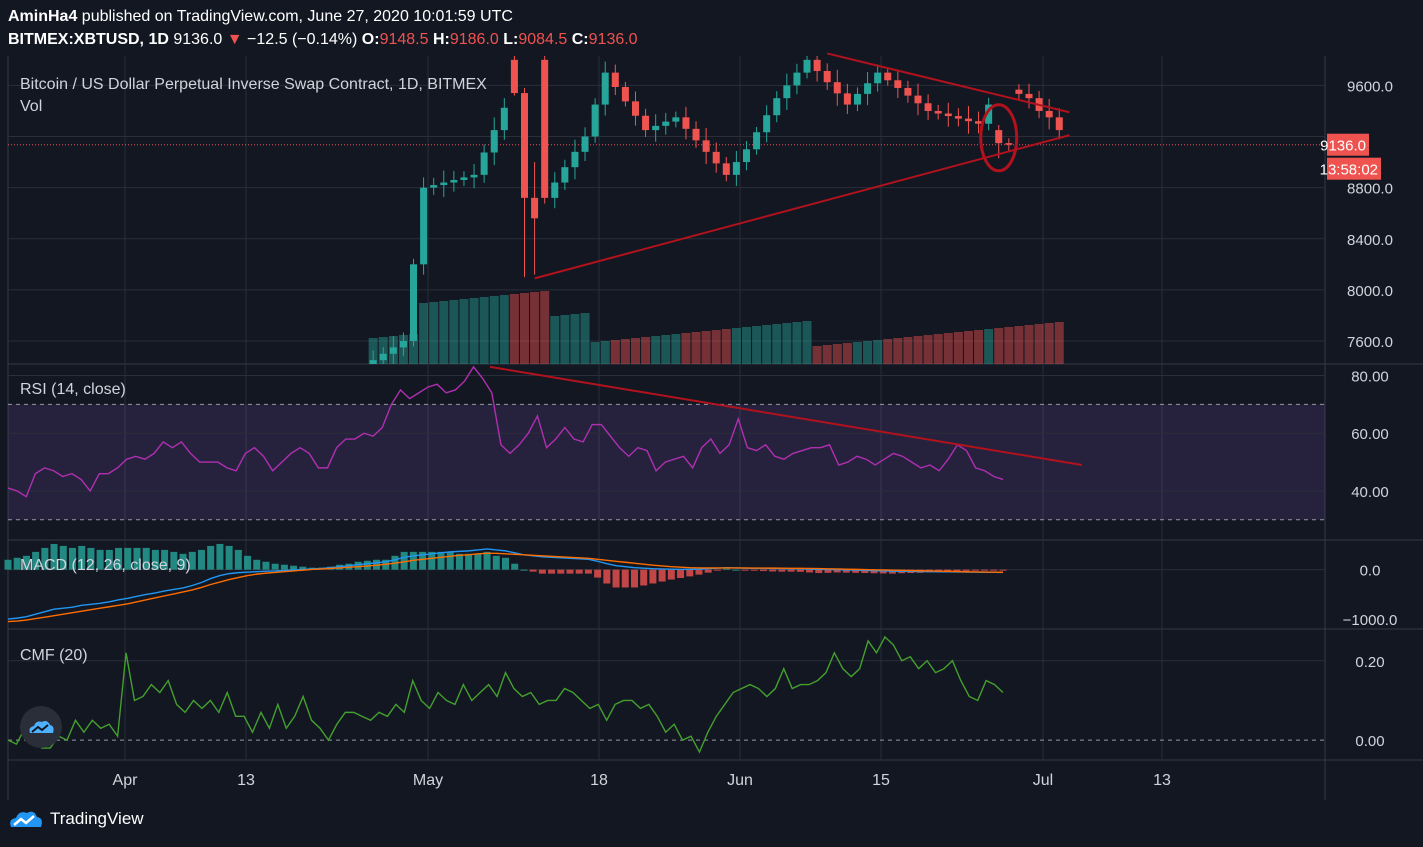  I want to click on last-price: 9136.0, so click(198, 39).